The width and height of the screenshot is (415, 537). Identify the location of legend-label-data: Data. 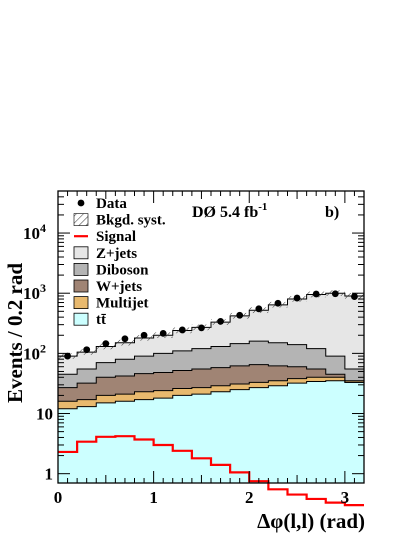
(111, 204).